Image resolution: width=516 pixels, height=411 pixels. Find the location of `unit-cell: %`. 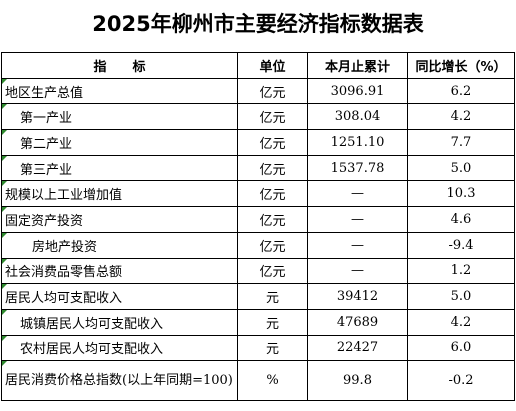

unit-cell: % is located at coordinates (272, 381).